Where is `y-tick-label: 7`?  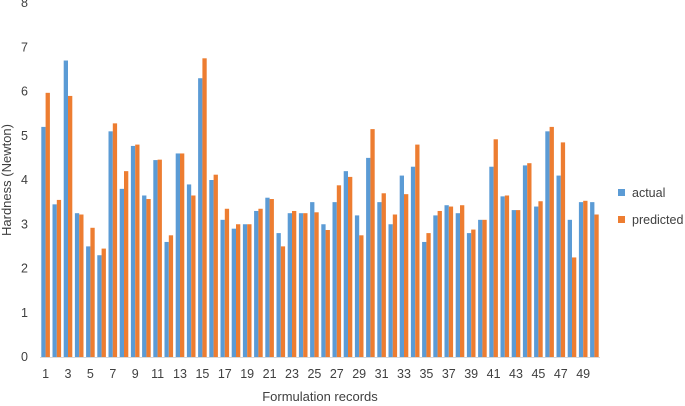
y-tick-label: 7 is located at coordinates (24, 47).